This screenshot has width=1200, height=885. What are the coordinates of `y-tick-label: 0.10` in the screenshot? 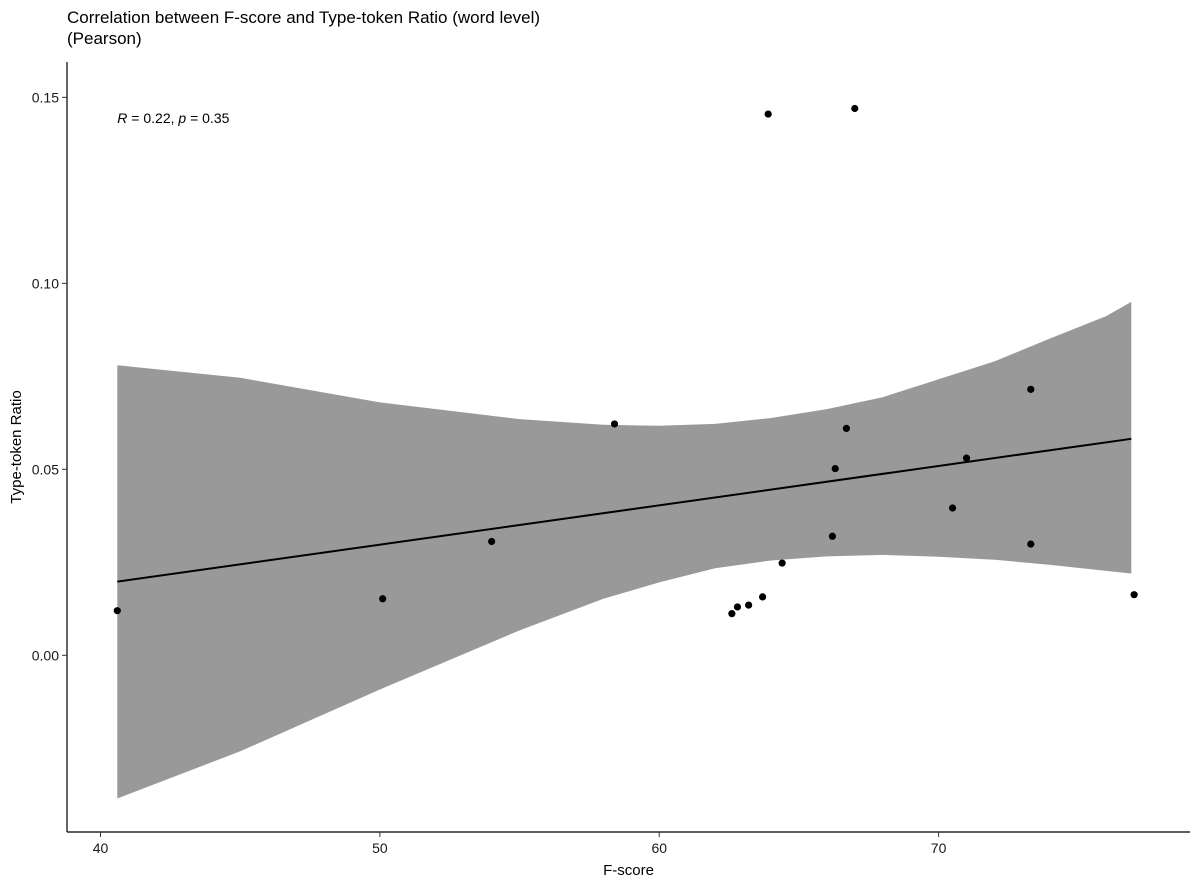 It's located at (45, 283).